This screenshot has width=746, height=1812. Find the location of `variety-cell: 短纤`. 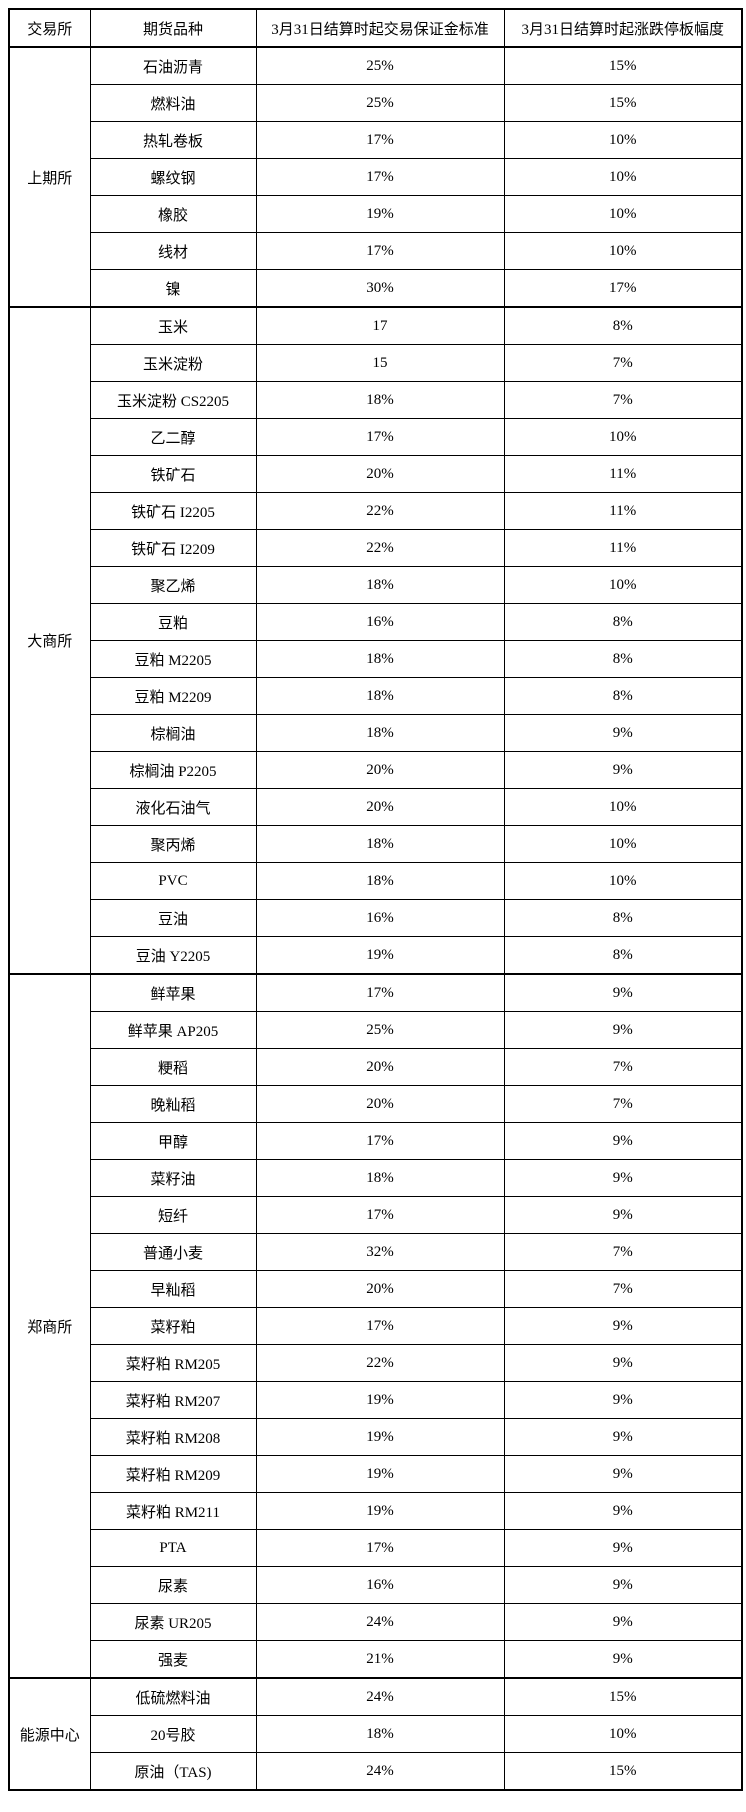

variety-cell: 短纤 is located at coordinates (173, 1215).